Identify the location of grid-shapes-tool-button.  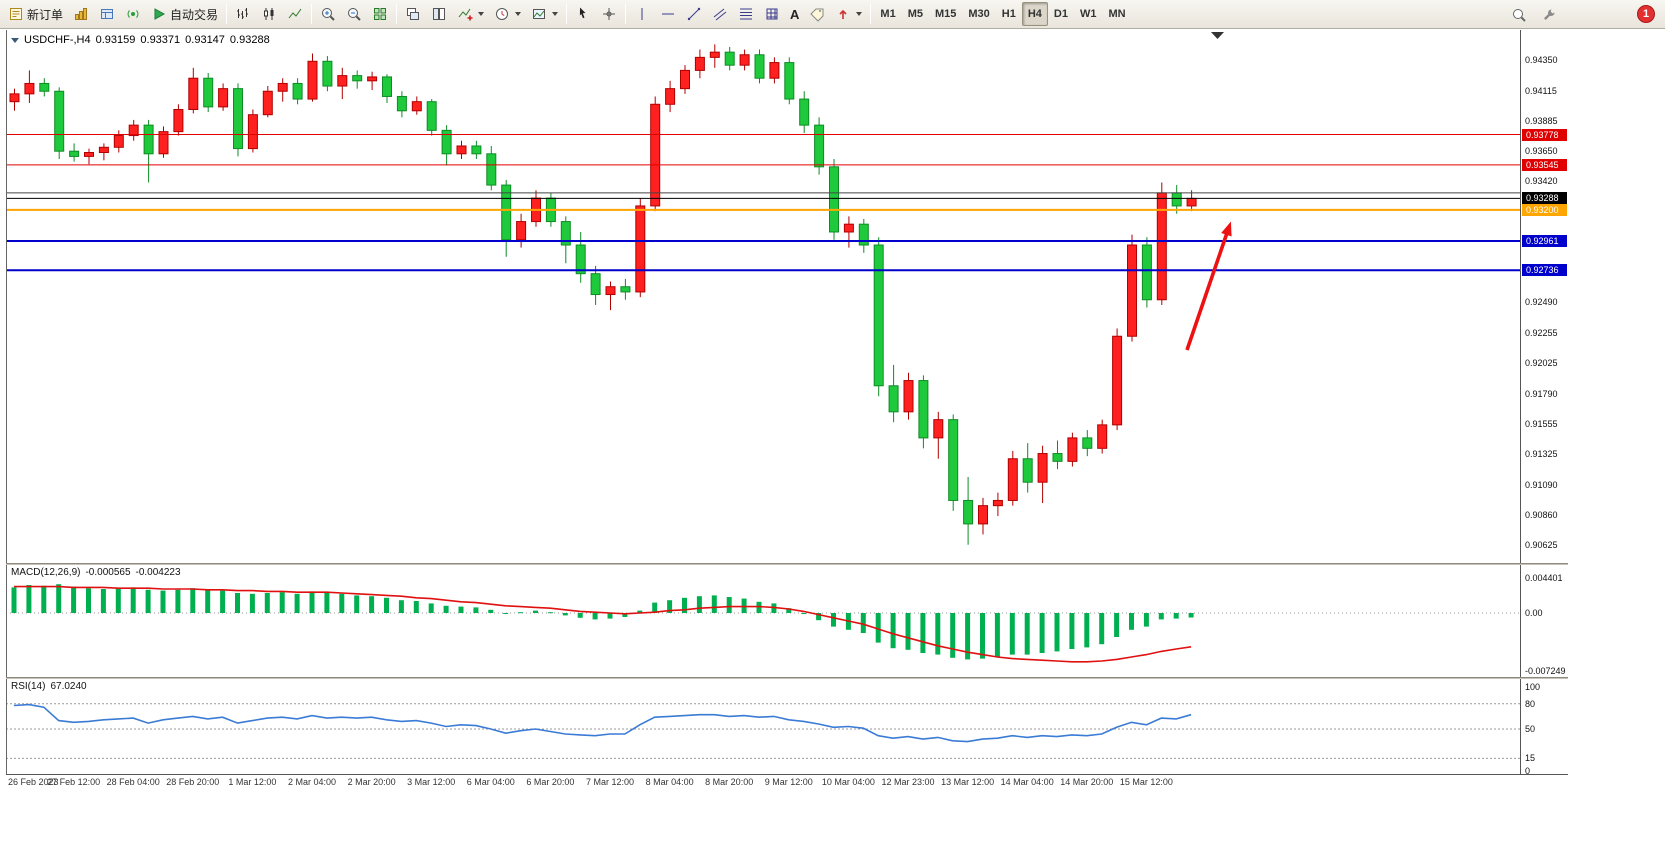
(772, 14).